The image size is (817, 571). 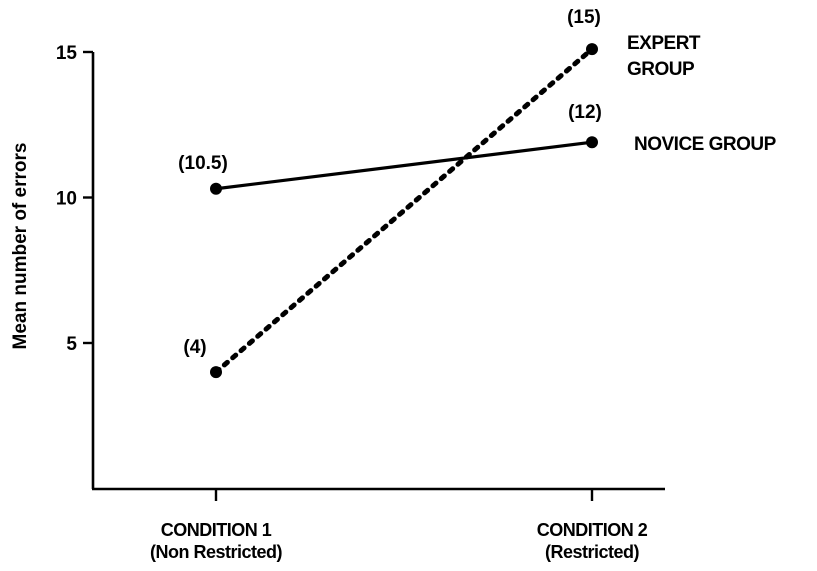 What do you see at coordinates (705, 144) in the screenshot?
I see `series-name-1-line-1: NOVICE GROUP` at bounding box center [705, 144].